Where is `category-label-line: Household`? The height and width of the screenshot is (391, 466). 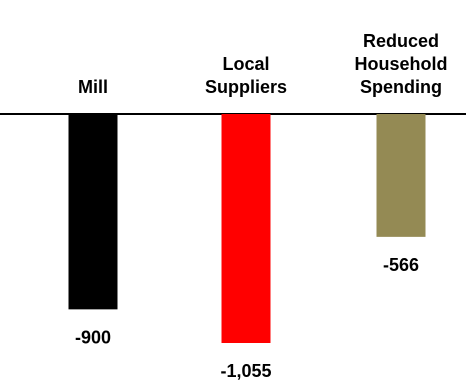 category-label-line: Household is located at coordinates (401, 64).